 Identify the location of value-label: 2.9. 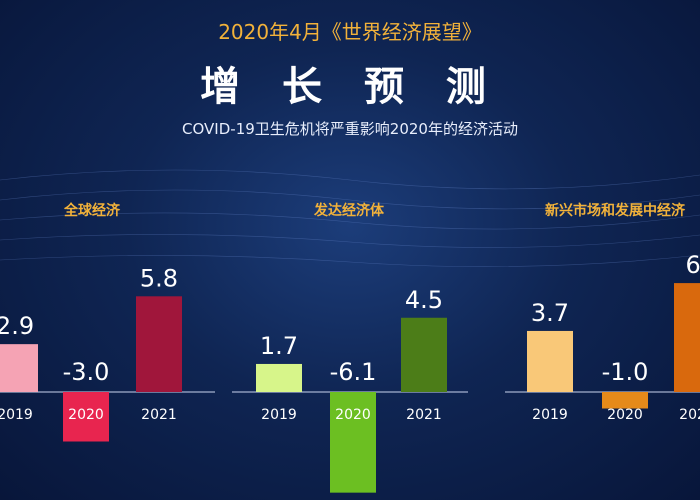
(17, 326).